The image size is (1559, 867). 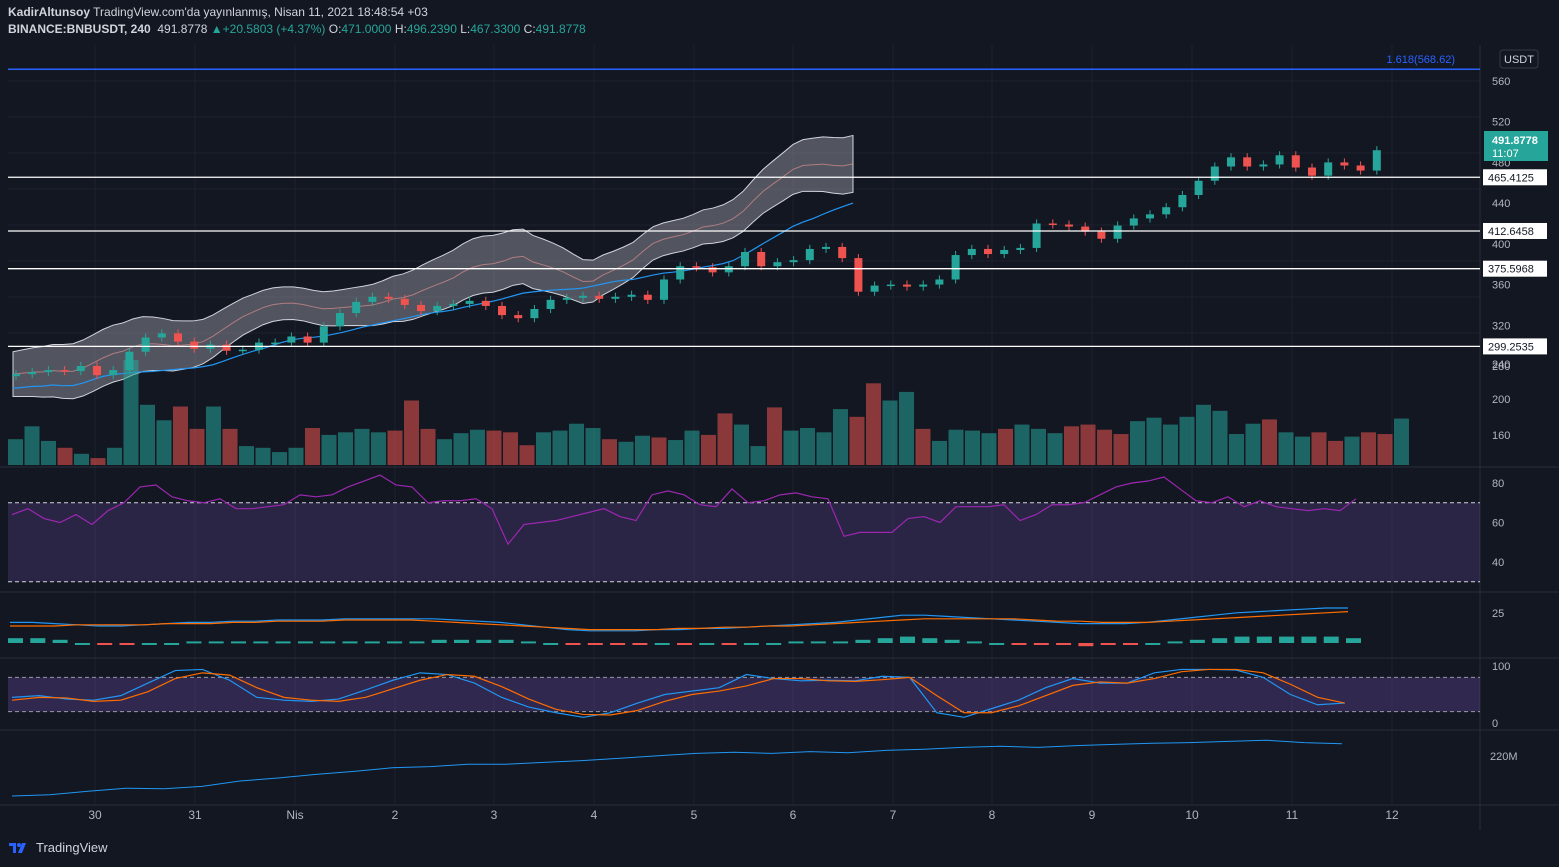 What do you see at coordinates (400, 29) in the screenshot?
I see `high-label: H:` at bounding box center [400, 29].